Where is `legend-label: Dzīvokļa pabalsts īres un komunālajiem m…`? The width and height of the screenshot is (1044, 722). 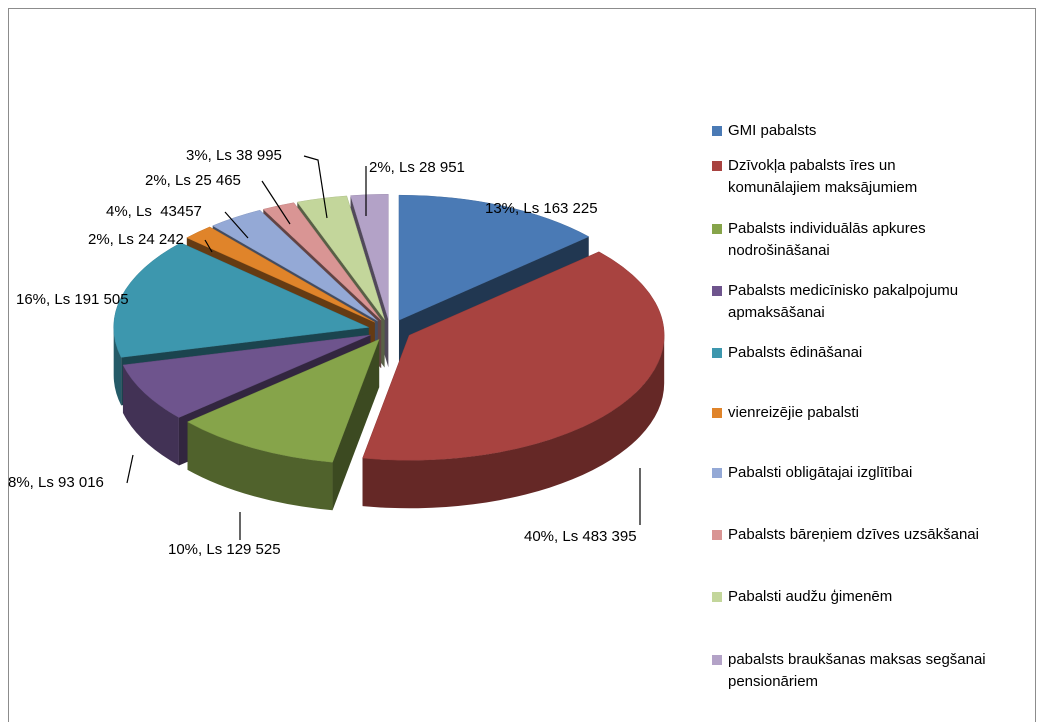 legend-label: Dzīvokļa pabalsts īres un komunālajiem m… is located at coordinates (823, 176).